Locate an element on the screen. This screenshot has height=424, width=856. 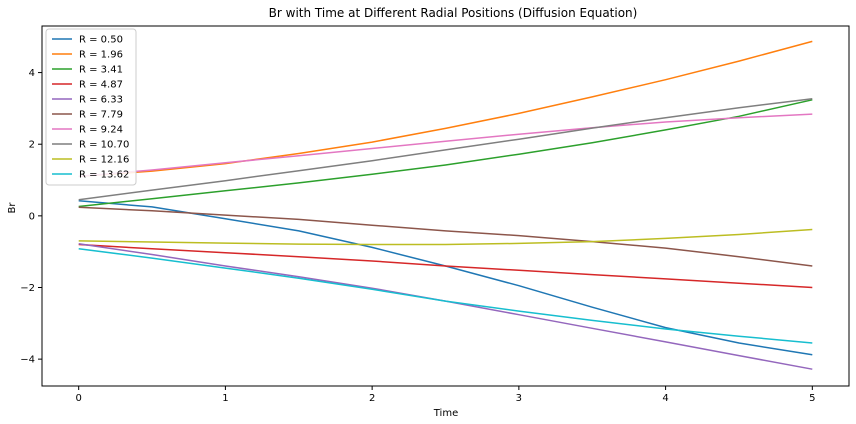
x-tick-label-4: 4 is located at coordinates (665, 398).